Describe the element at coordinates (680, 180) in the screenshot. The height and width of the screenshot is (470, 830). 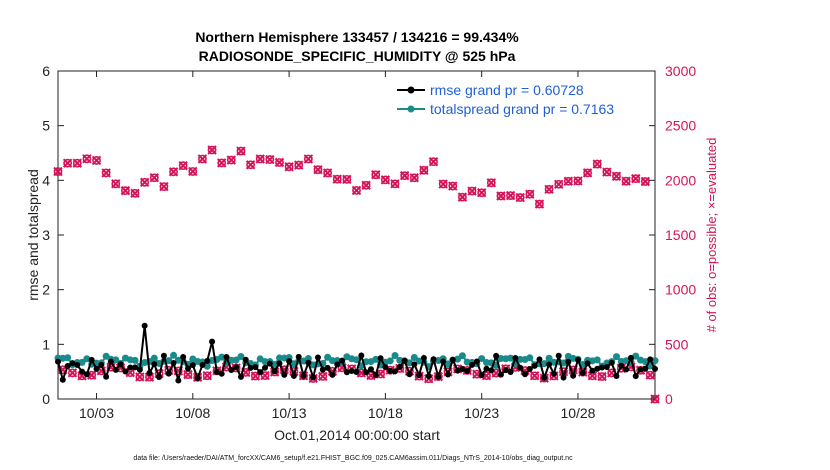
I see `right-tick-label: 2000` at that location.